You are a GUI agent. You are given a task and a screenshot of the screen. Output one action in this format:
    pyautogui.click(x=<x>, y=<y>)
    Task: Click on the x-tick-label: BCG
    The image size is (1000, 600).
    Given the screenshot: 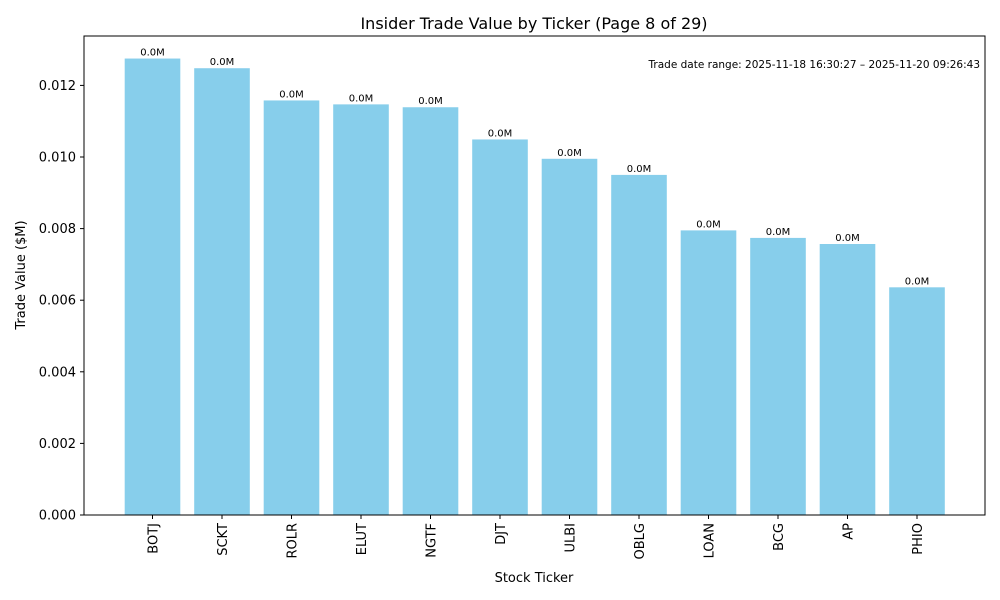 What is the action you would take?
    pyautogui.click(x=779, y=537)
    